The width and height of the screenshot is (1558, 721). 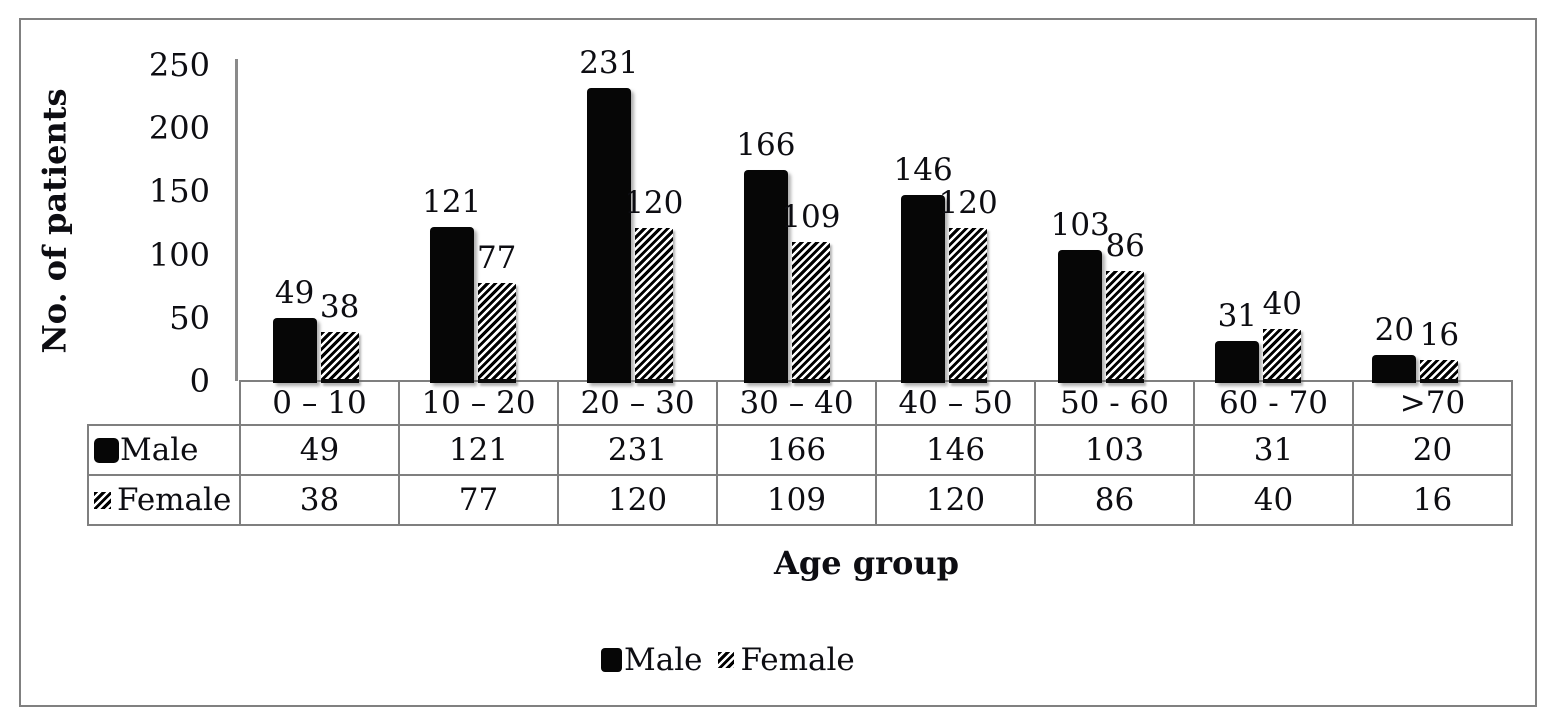 I want to click on male-row-key-cell: Male, so click(x=164, y=450).